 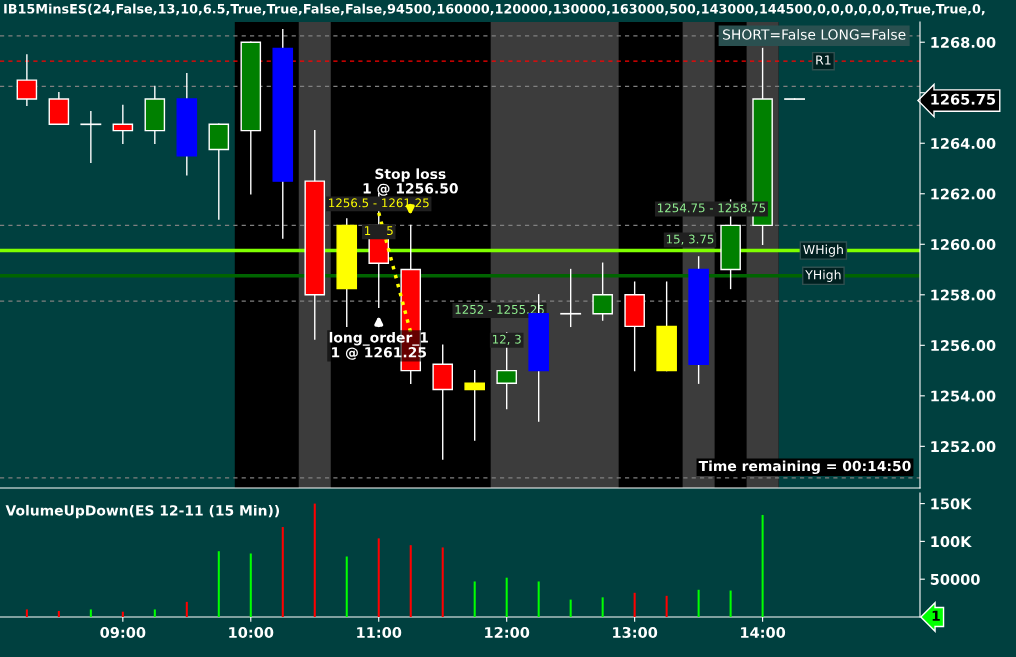 I want to click on x-tick-label: 12:00, so click(x=507, y=632).